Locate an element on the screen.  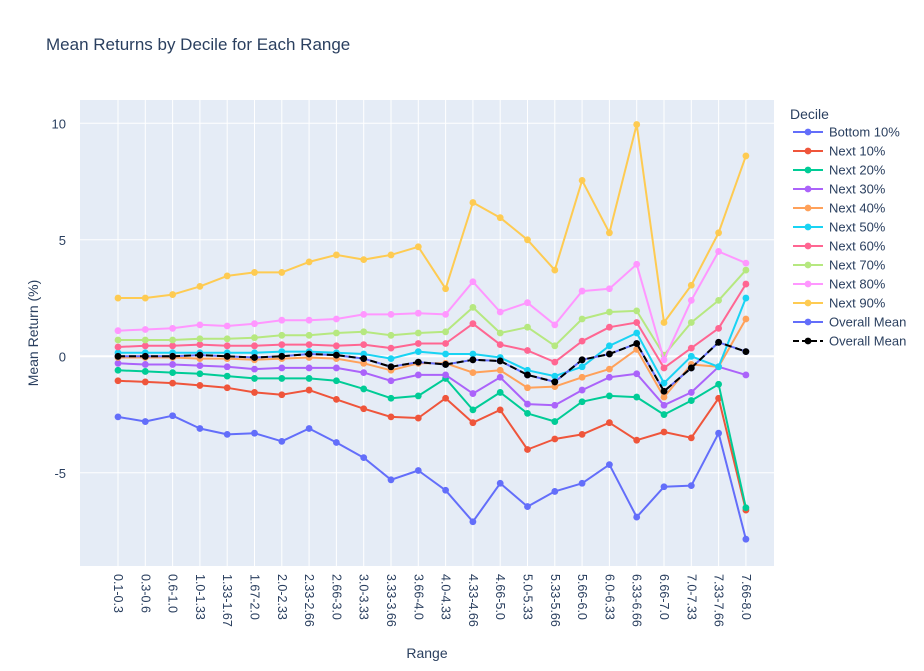
legend-item: Next 60% is located at coordinates (839, 246).